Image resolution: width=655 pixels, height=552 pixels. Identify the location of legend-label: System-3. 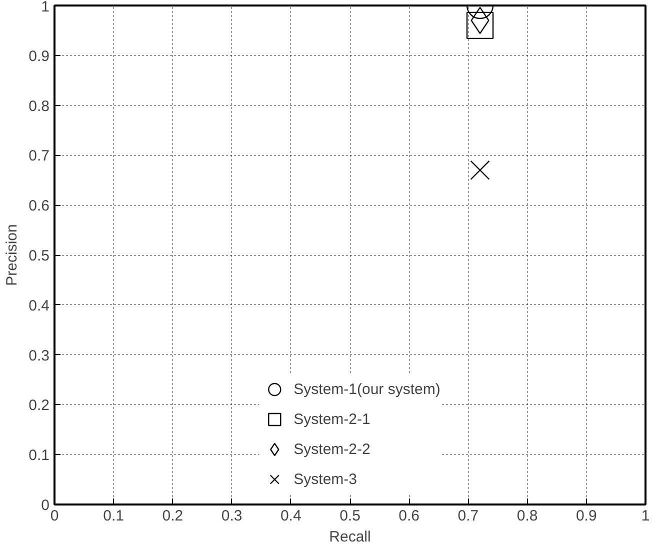
(326, 480).